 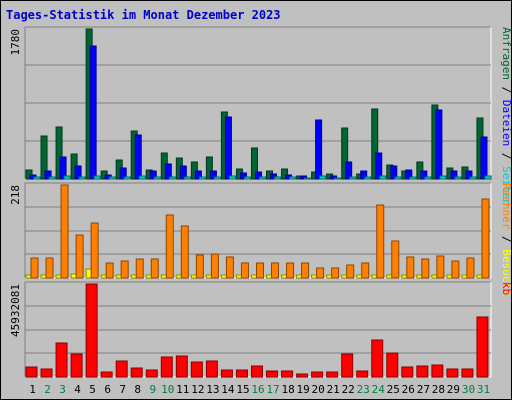 I want to click on right-legend-bottom: kb, so click(x=505, y=288).